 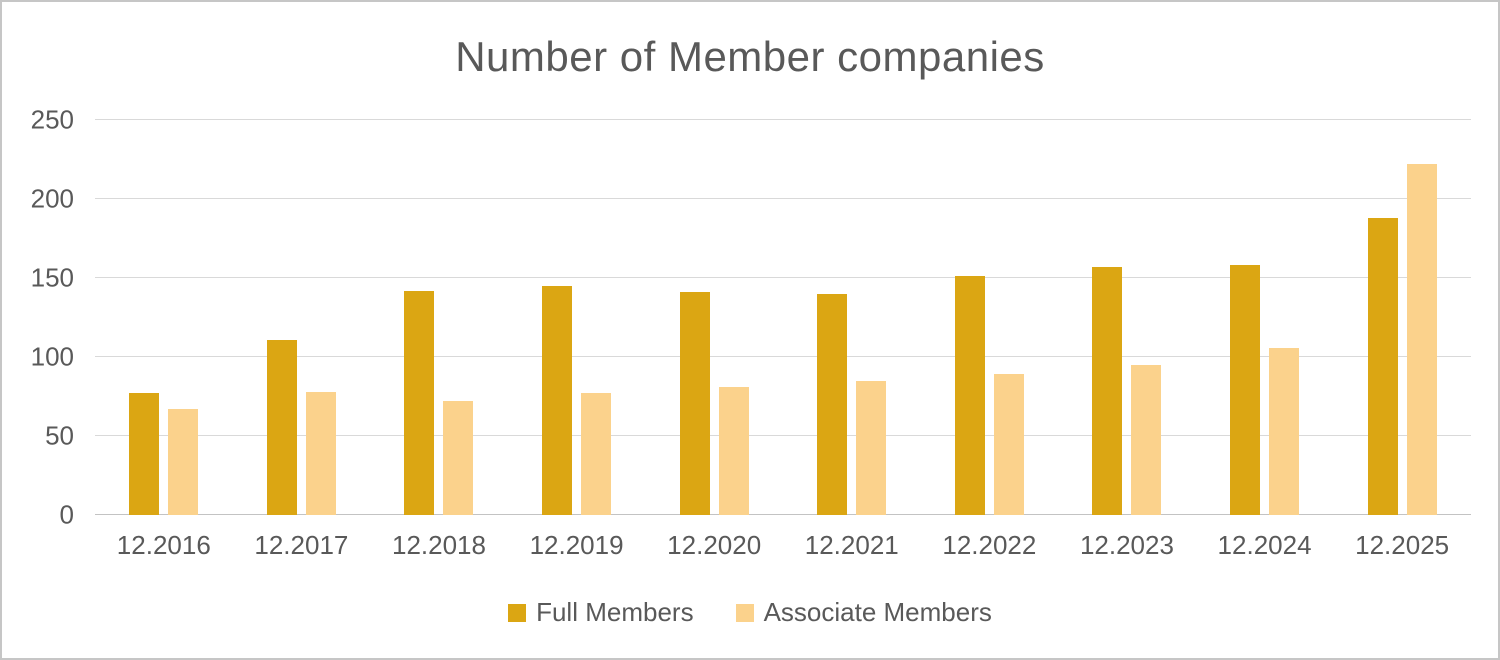 What do you see at coordinates (744, 612) in the screenshot?
I see `legend-swatch-associate-members-icon` at bounding box center [744, 612].